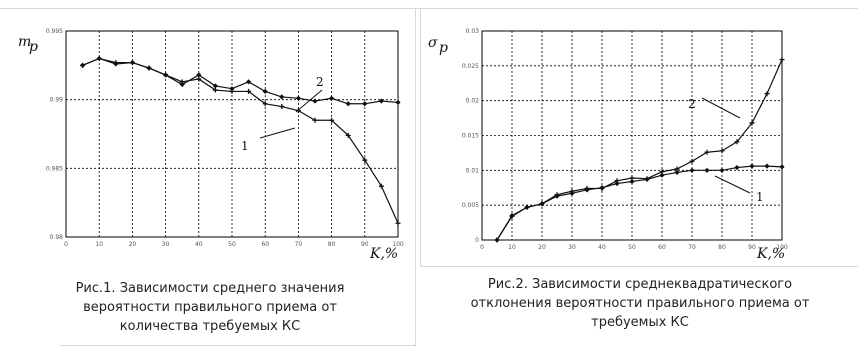  Describe the element at coordinates (782, 247) in the screenshot. I see `x-tick-label: 100` at that location.